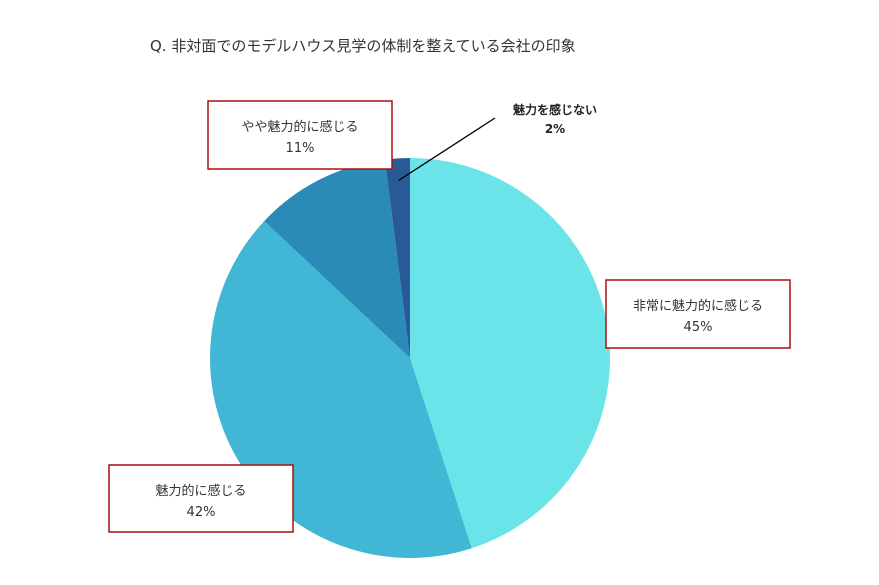 The width and height of the screenshot is (879, 585). What do you see at coordinates (363, 46) in the screenshot?
I see `chart-title: Q. 非対面でのモデルハウス見学の体制を整えている会社の印象` at bounding box center [363, 46].